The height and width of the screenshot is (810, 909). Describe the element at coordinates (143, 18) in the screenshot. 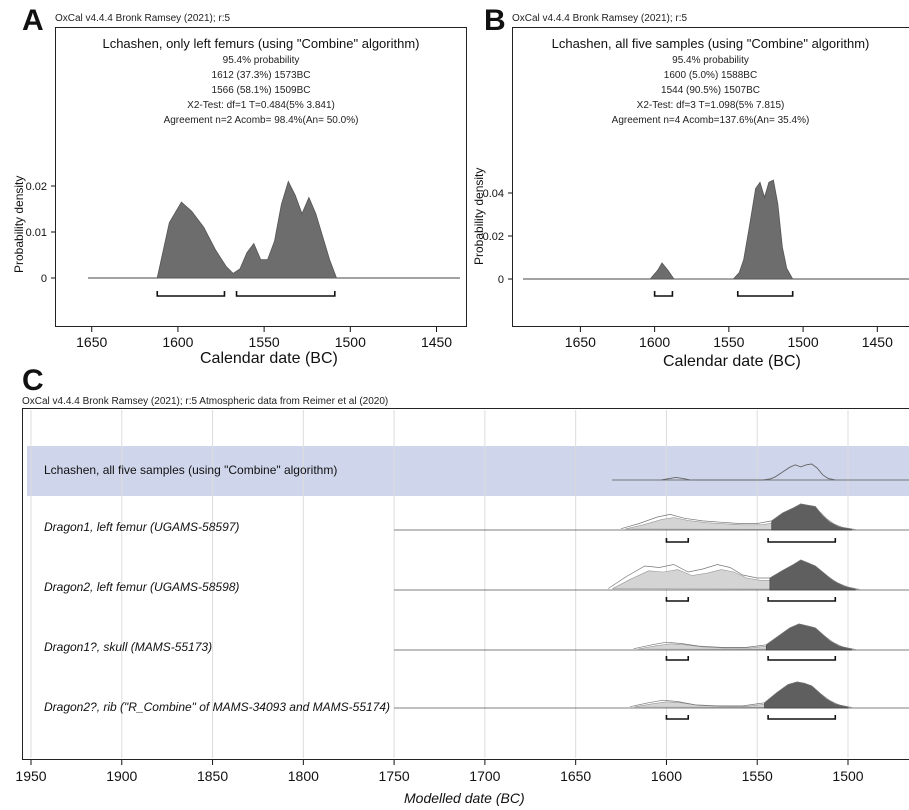

I see `panel-a-oxcal-header: OxCal v4.4.4 Bronk Ramsey (2021); r:5` at that location.